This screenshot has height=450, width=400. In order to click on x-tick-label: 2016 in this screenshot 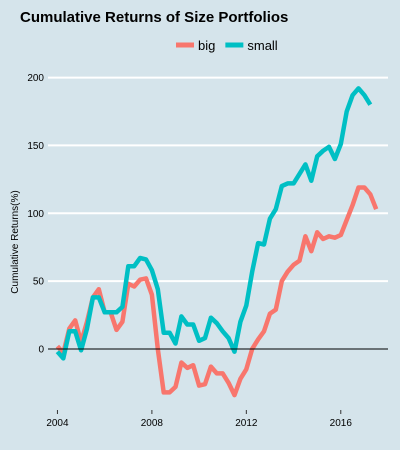, I will do `click(341, 423)`.